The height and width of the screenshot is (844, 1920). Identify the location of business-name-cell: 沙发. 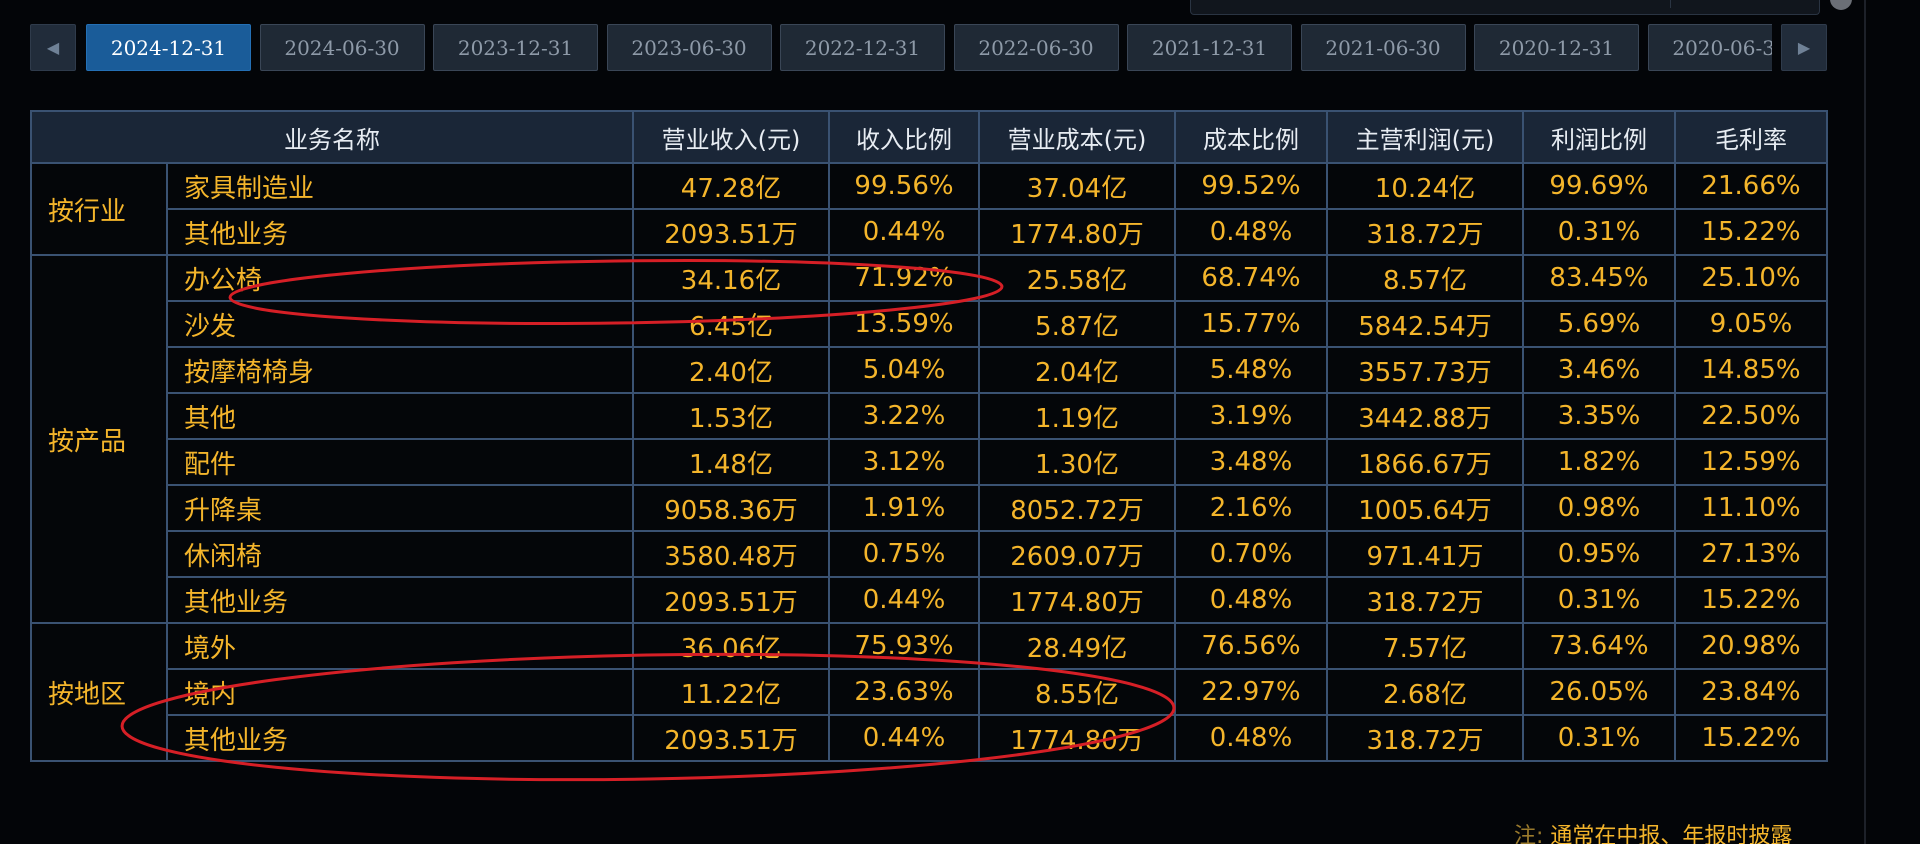
(400, 324).